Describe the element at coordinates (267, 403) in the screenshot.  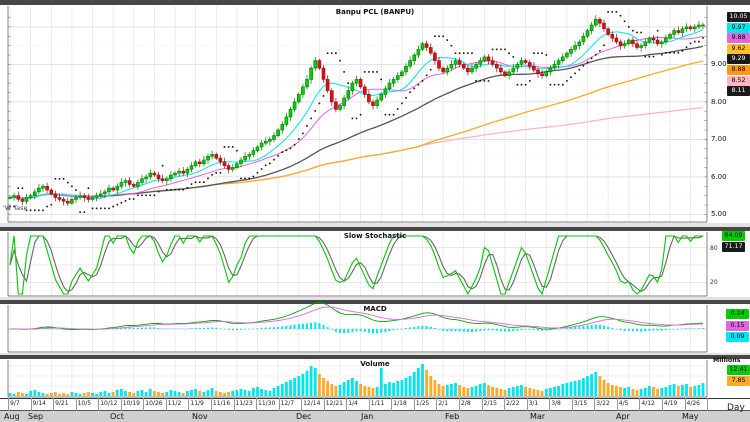
I see `week-tick-label: 11/30` at that location.